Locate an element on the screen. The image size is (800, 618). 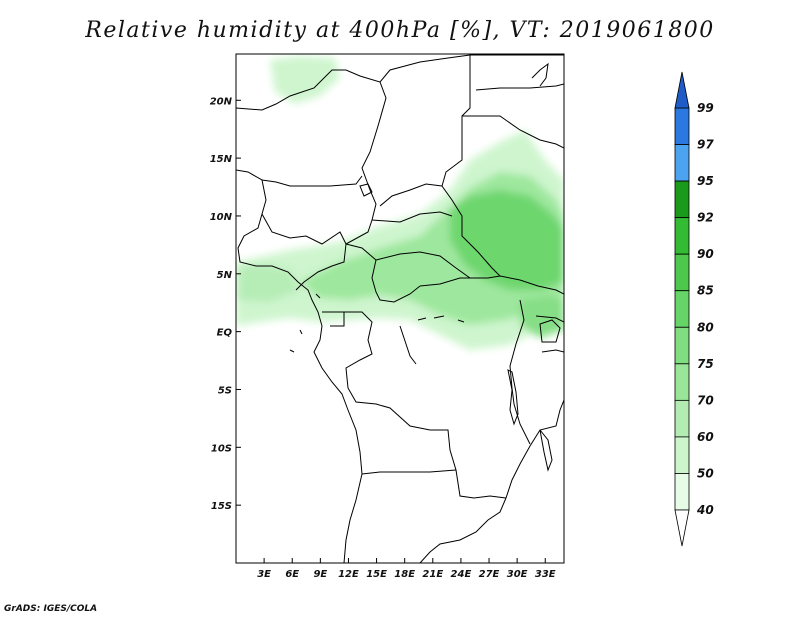
lat-tick-label: 10S is located at coordinates (221, 448).